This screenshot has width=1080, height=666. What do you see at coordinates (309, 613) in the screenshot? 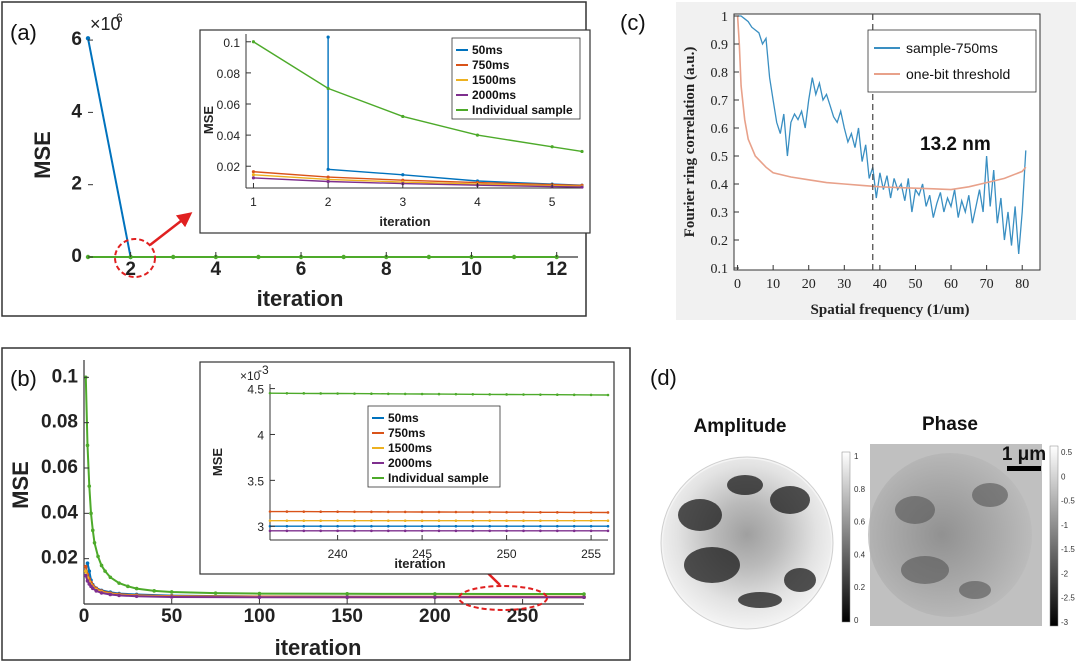
I see `panel-b-xticks: 0 50 100 150 200 250` at bounding box center [309, 613].